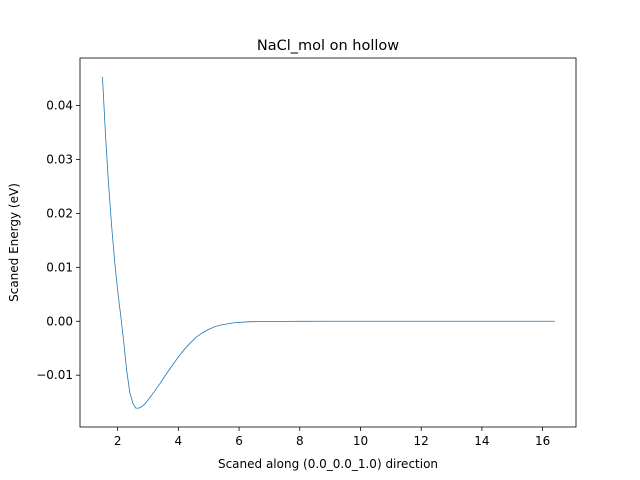  Describe the element at coordinates (360, 441) in the screenshot. I see `x-tick-label: 10` at that location.